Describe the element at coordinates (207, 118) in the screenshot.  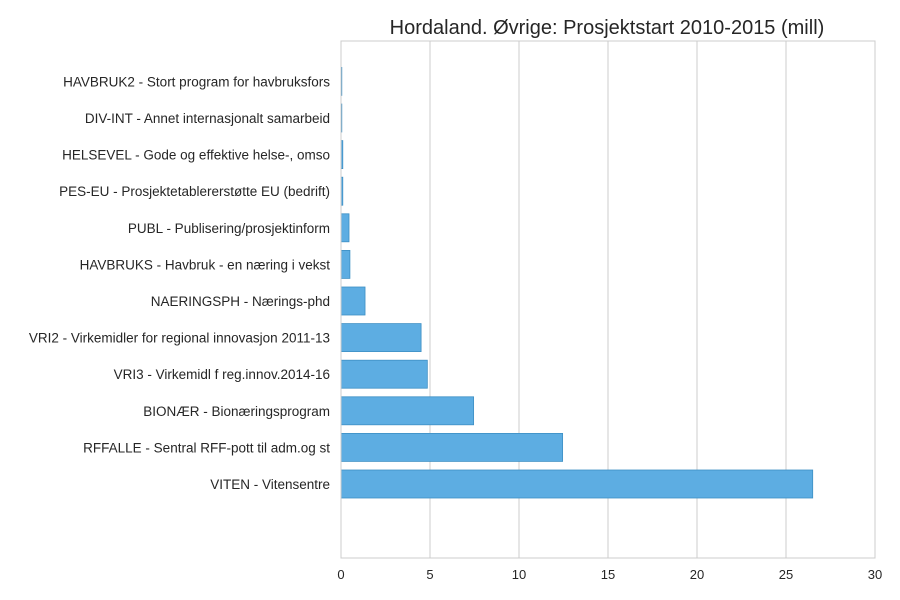
I see `category-label-10: DIV-INT - Annet internasjonalt samarbeid` at that location.